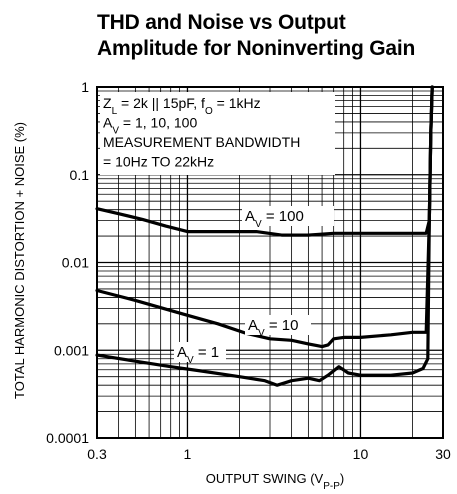  Describe the element at coordinates (97, 454) in the screenshot. I see `x-tick-label: 0.3` at that location.